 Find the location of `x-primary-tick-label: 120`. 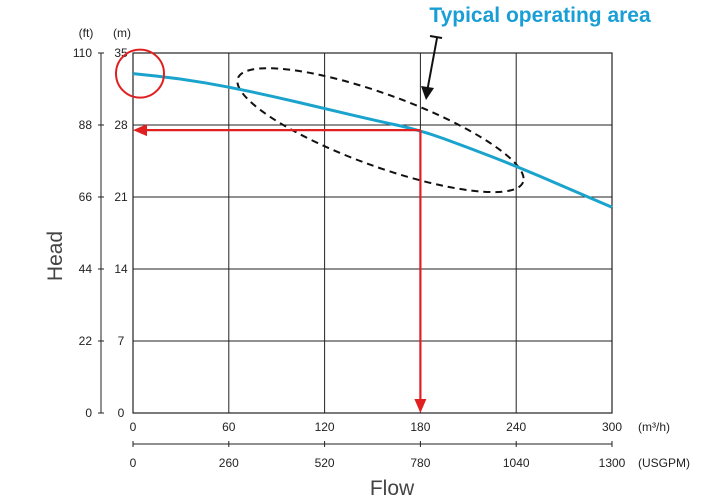

x-primary-tick-label: 120 is located at coordinates (325, 427).